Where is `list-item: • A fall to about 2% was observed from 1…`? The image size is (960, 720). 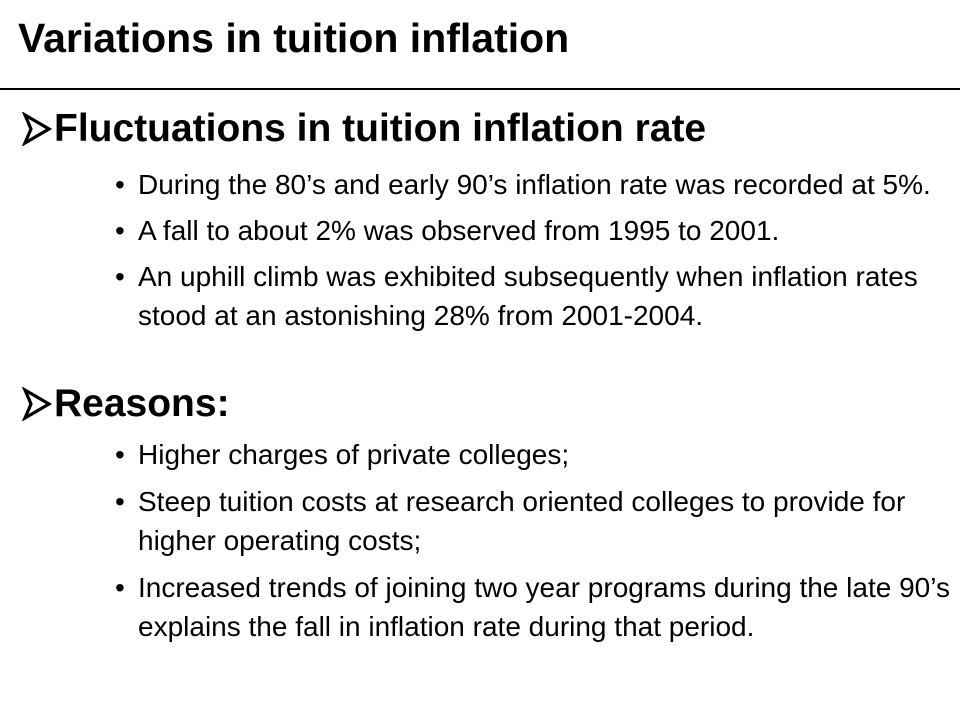
list-item: • A fall to about 2% was observed from 1… is located at coordinates (533, 230).